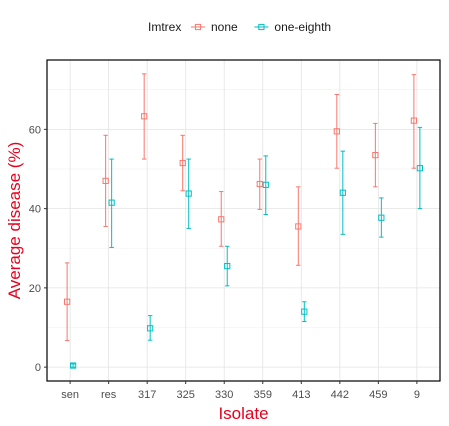  Describe the element at coordinates (302, 27) in the screenshot. I see `legend-item-label: one-eighth` at that location.